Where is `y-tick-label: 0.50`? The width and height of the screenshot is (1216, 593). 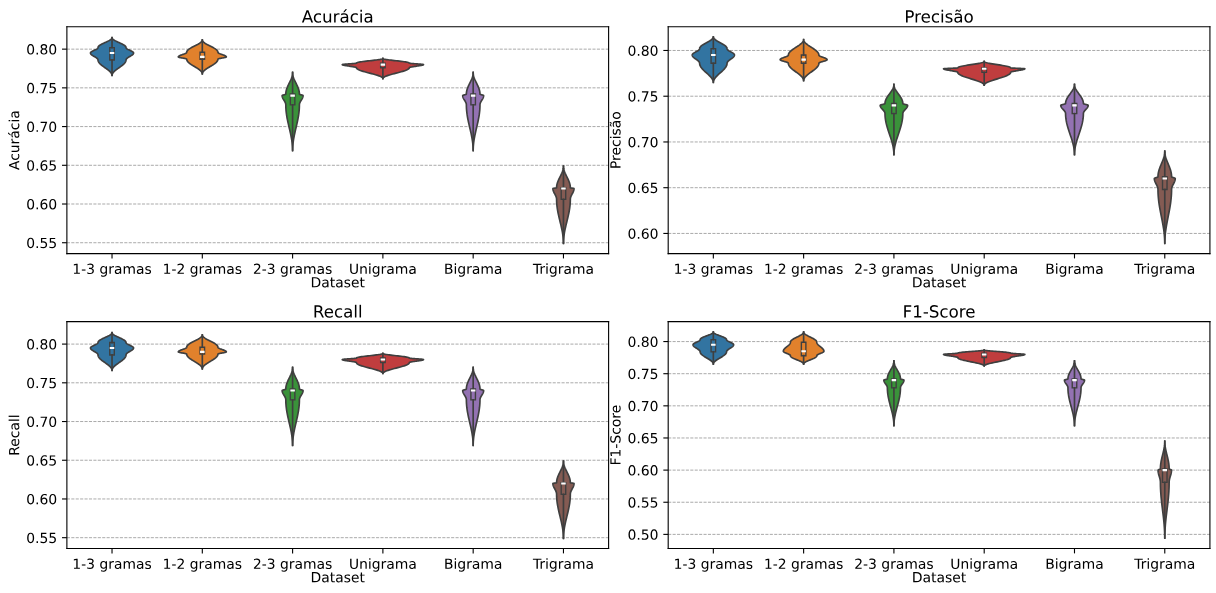
y-tick-label: 0.50 is located at coordinates (643, 534).